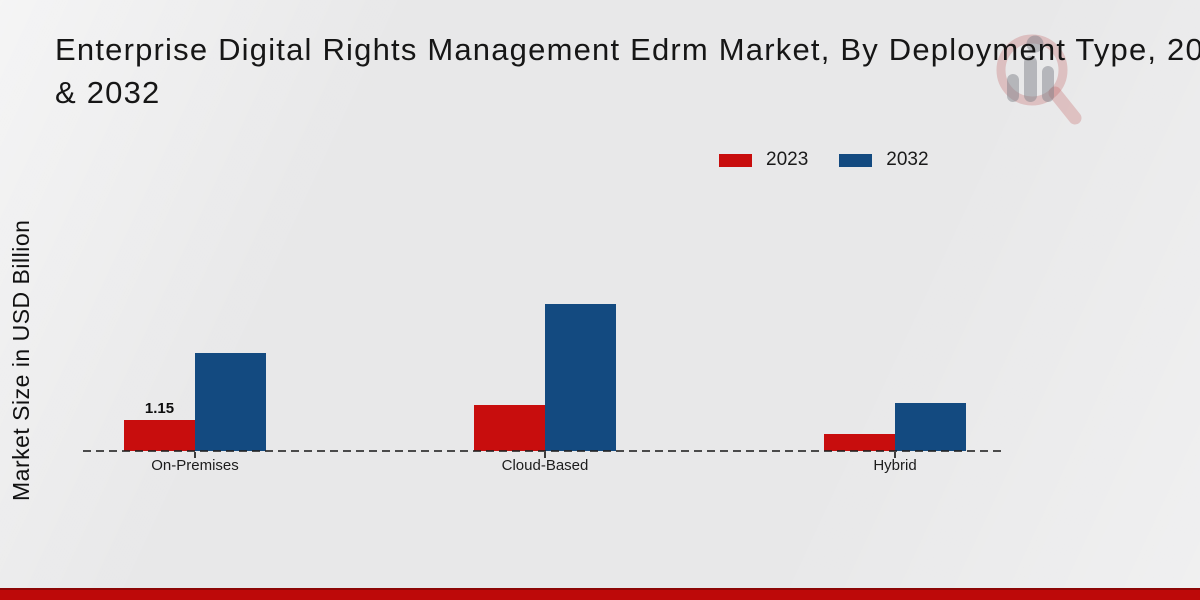 The height and width of the screenshot is (600, 1200). I want to click on legend-item-2032: 2032, so click(884, 160).